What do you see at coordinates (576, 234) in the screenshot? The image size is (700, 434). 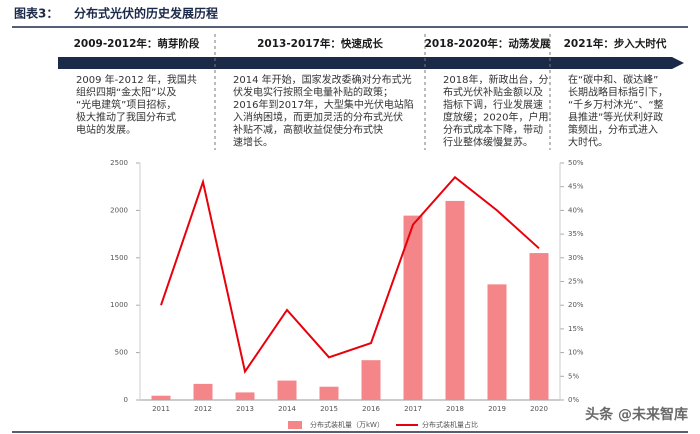 I see `y2-tick-label: 35%` at bounding box center [576, 234].